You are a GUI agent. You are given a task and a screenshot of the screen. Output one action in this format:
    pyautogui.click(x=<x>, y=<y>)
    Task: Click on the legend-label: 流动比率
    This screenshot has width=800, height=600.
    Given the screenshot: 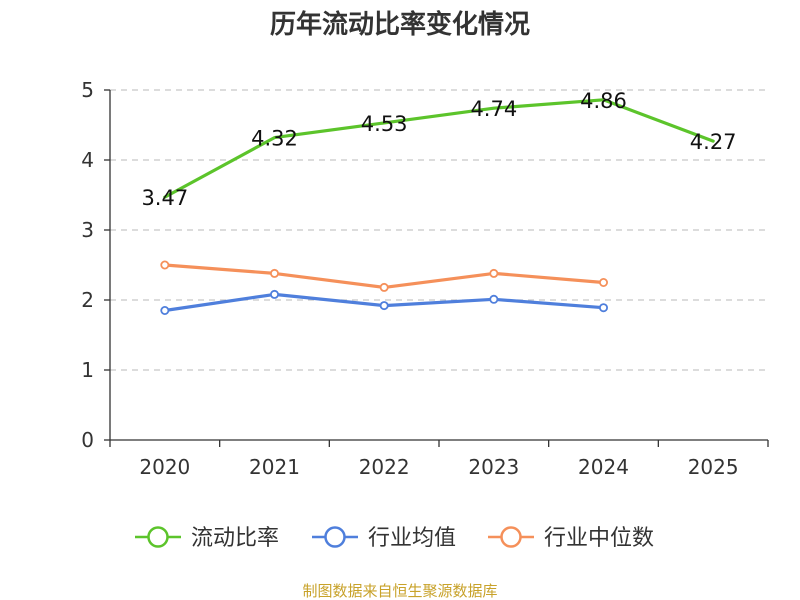 What is the action you would take?
    pyautogui.click(x=235, y=538)
    